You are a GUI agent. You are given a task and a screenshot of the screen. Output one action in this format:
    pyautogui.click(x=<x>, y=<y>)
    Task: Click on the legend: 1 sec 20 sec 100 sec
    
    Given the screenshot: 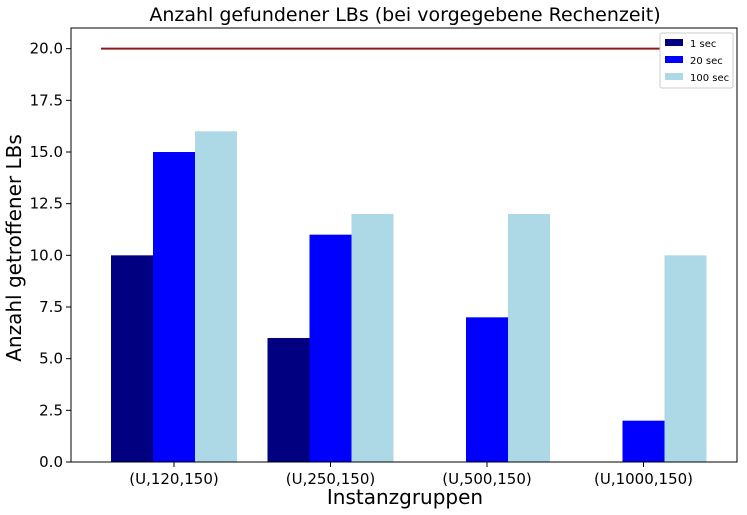 What is the action you would take?
    pyautogui.click(x=696, y=60)
    